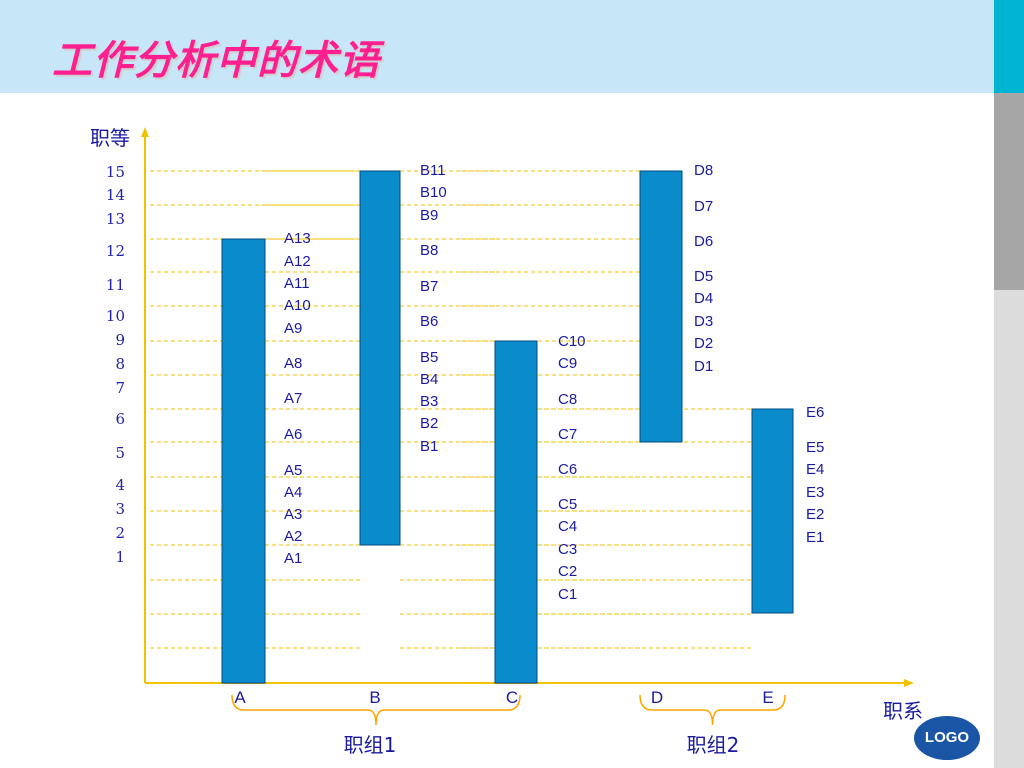 This screenshot has height=768, width=1024. What do you see at coordinates (429, 401) in the screenshot?
I see `level-label: B3` at bounding box center [429, 401].